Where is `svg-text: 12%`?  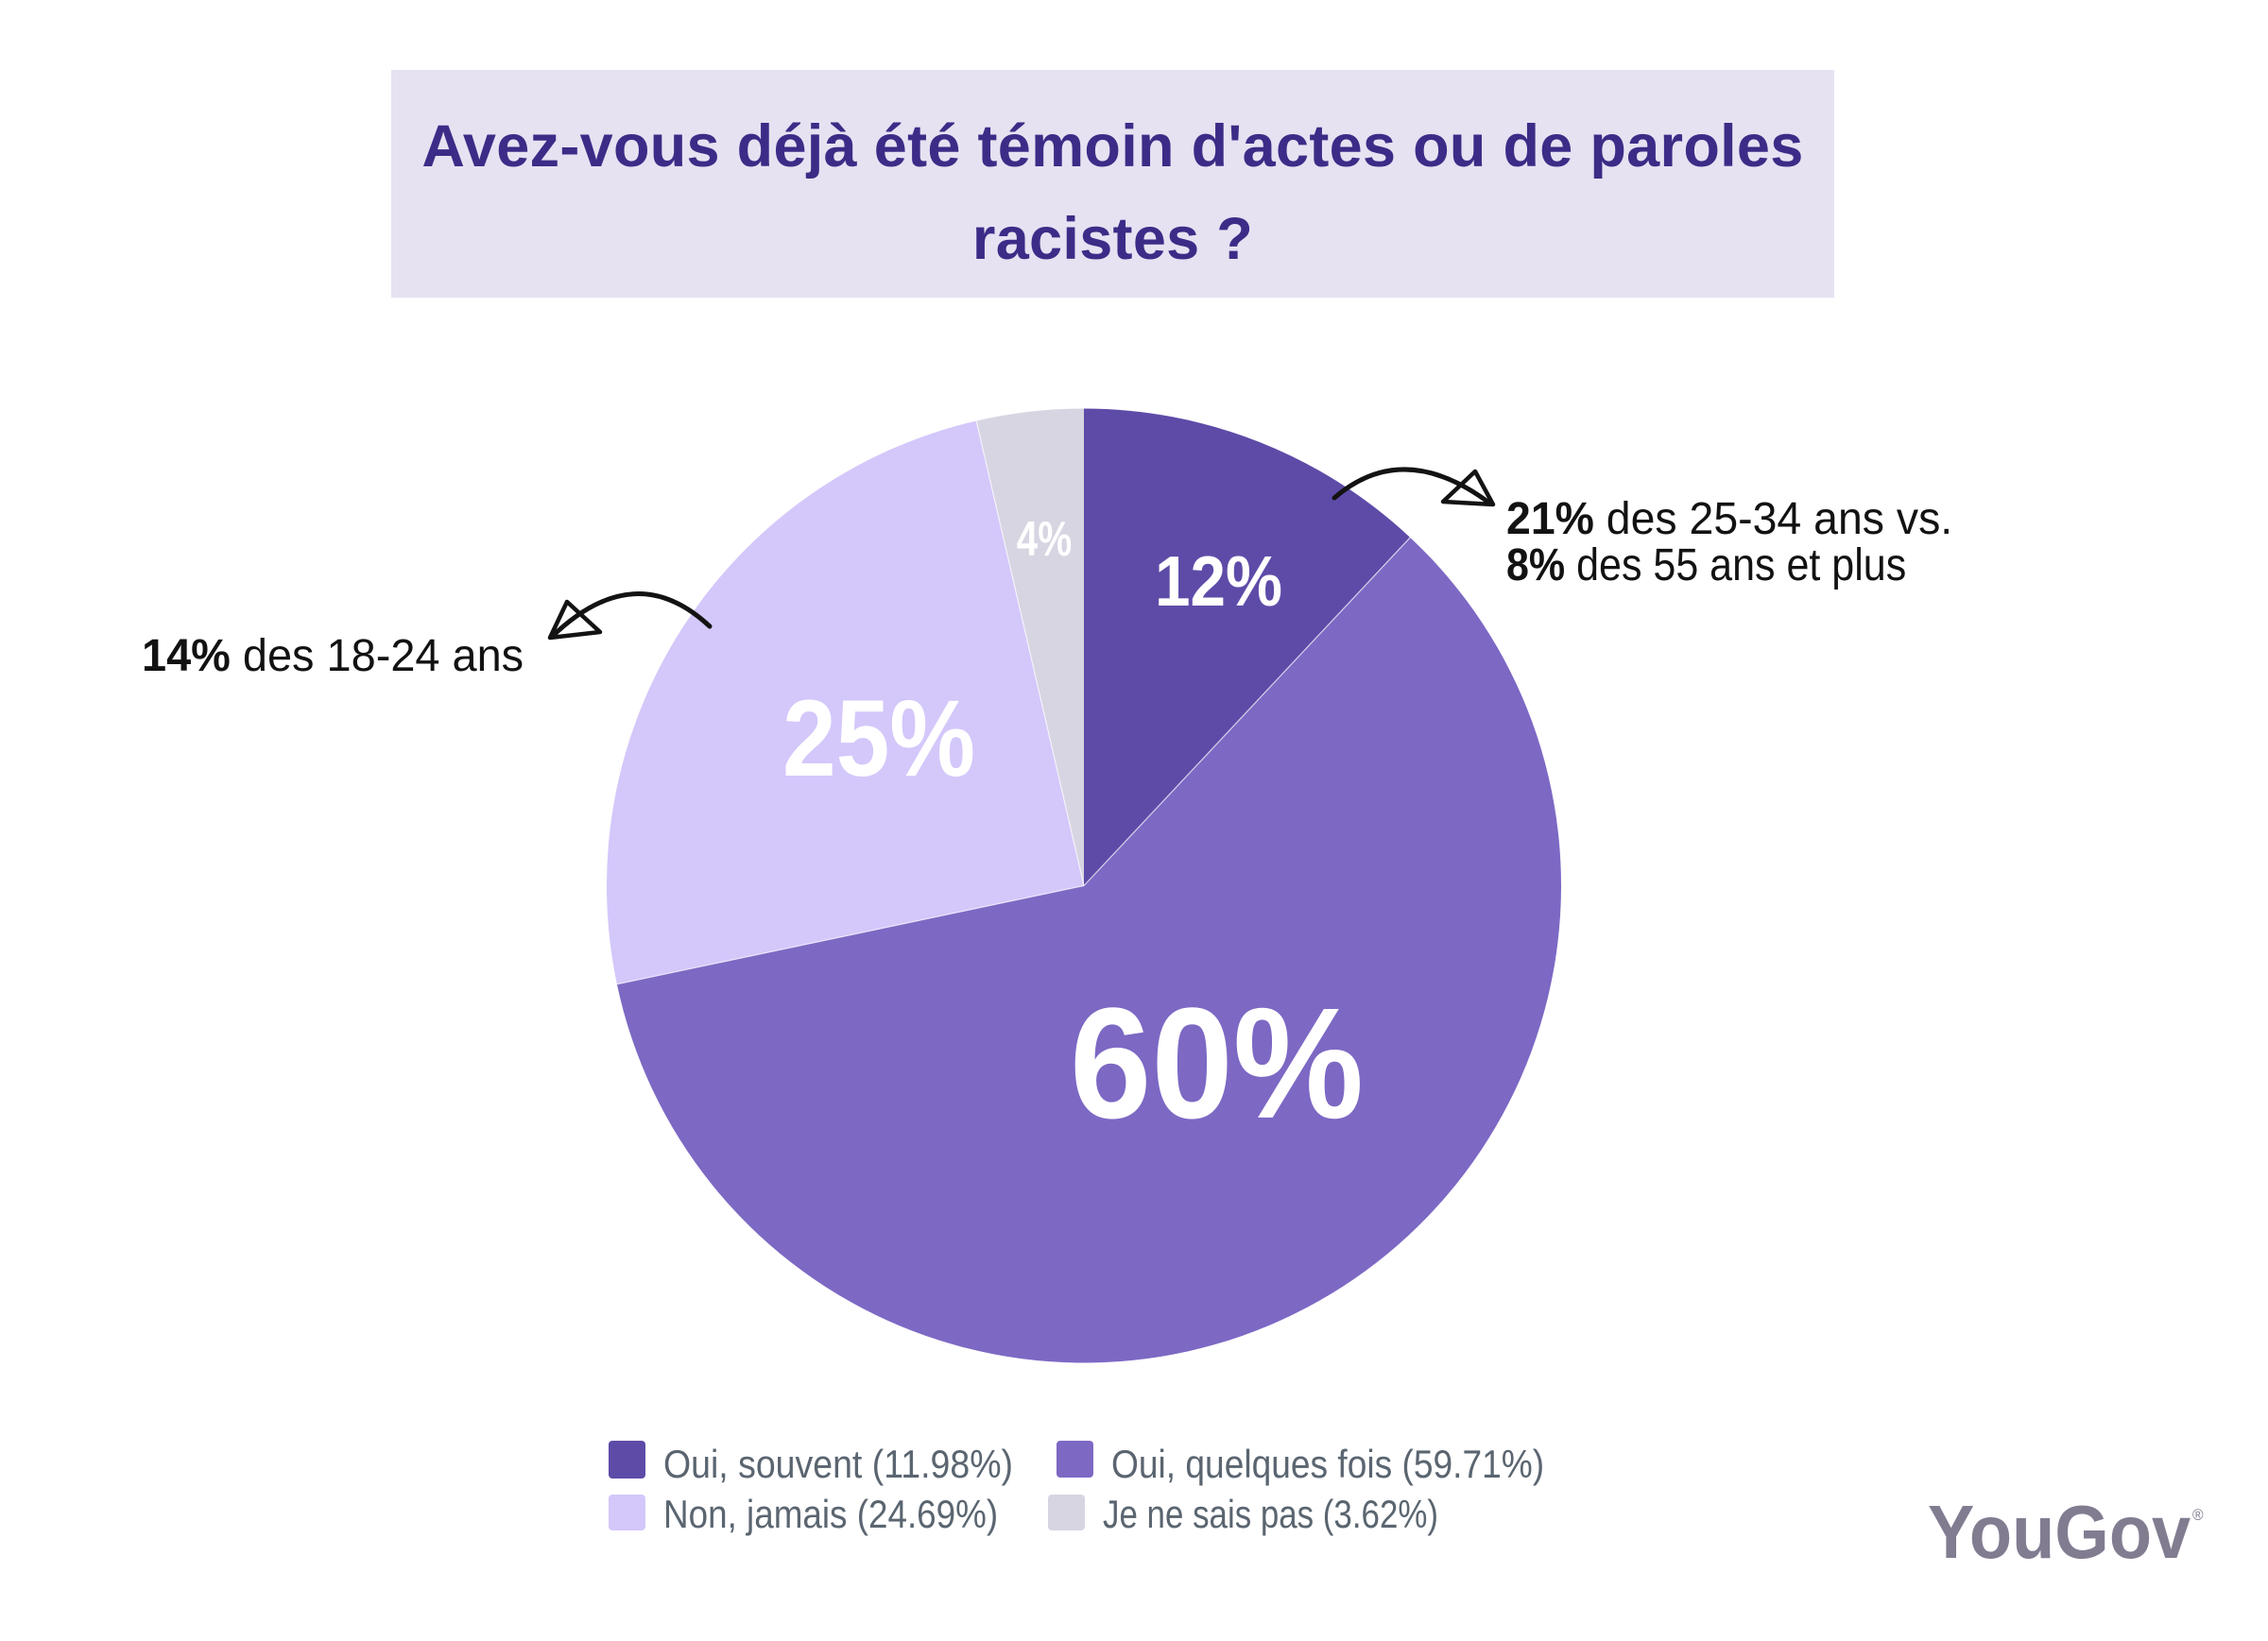 svg-text: 12% is located at coordinates (1218, 581).